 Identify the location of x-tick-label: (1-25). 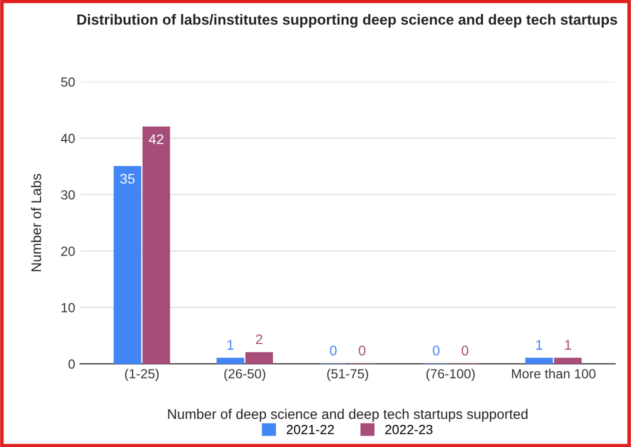
(142, 375).